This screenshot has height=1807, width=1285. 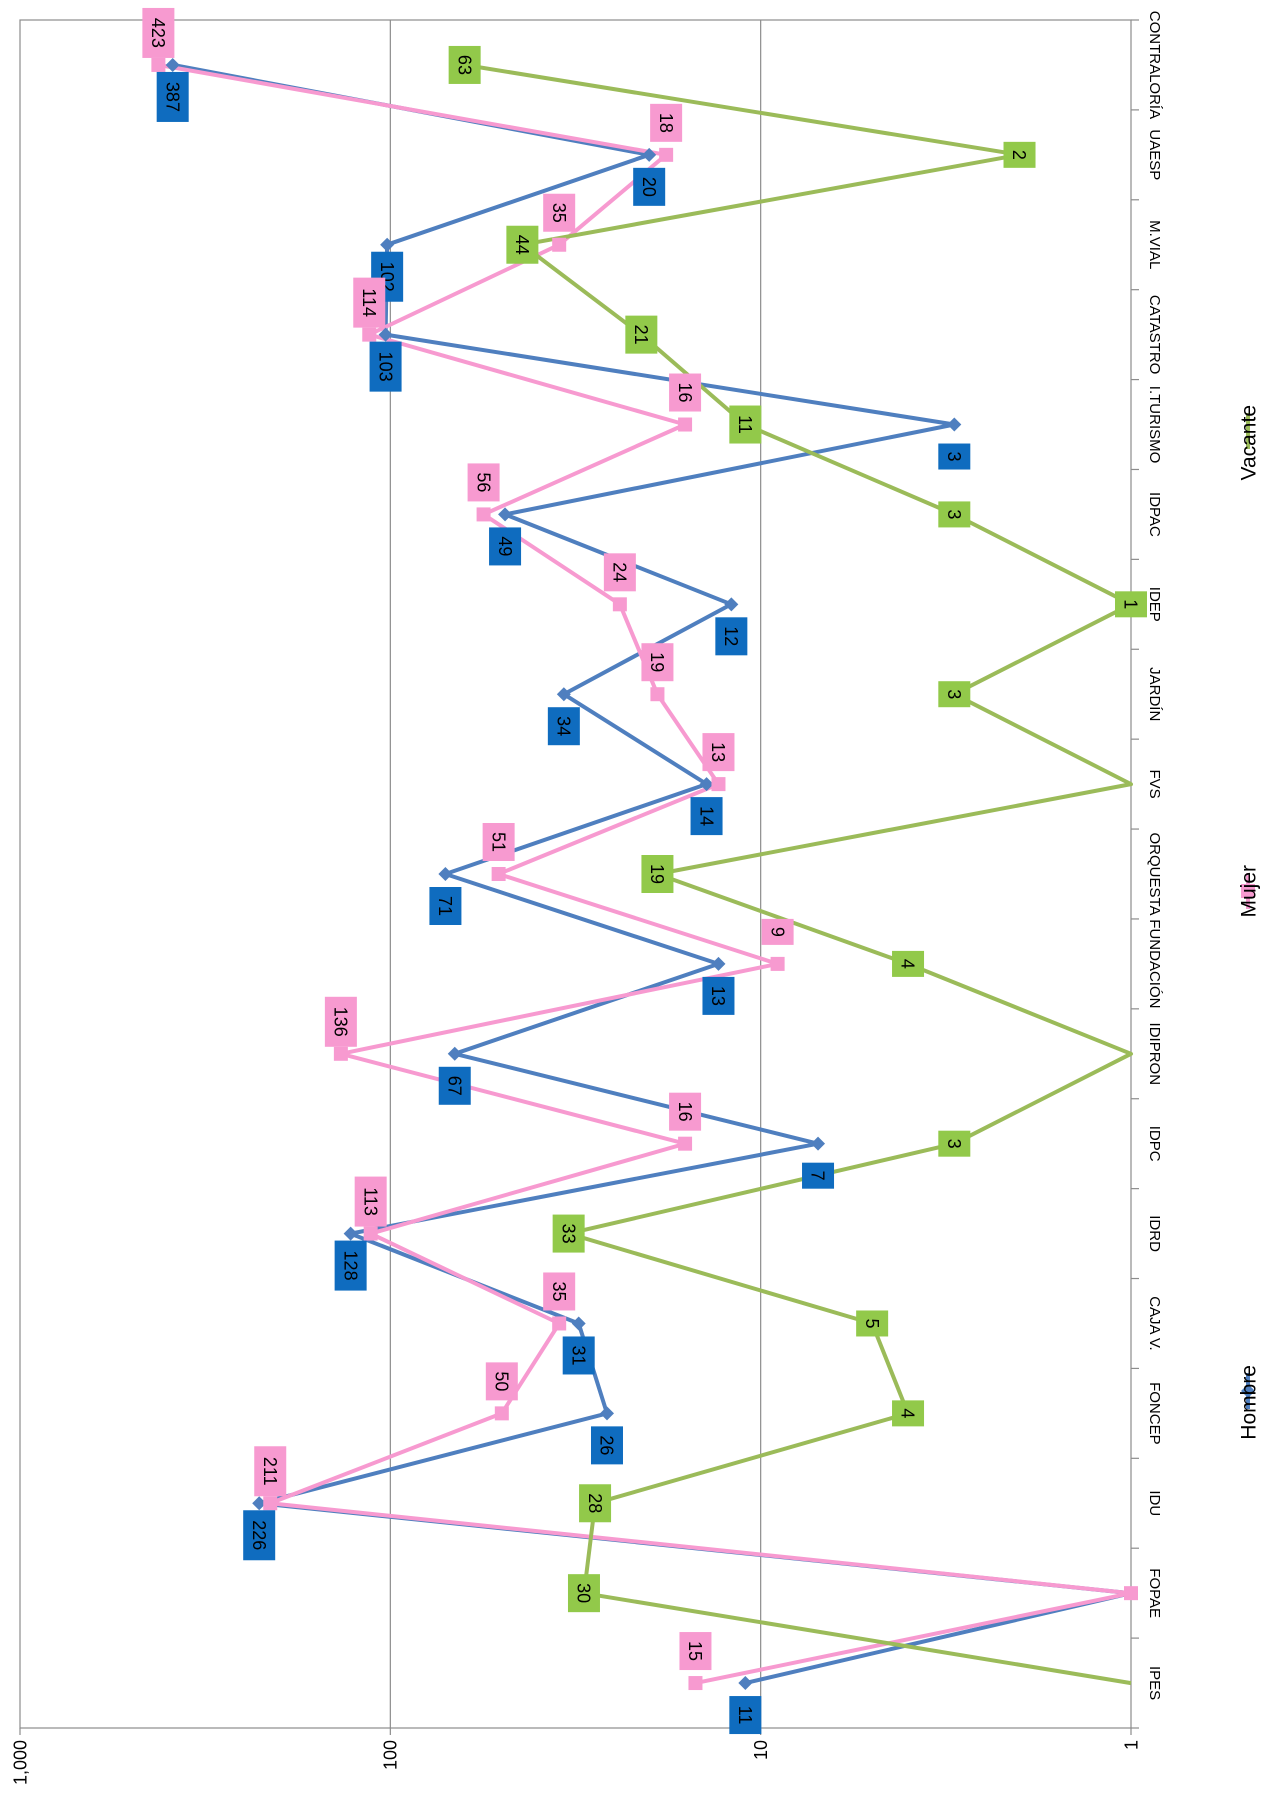 I want to click on category-tick-label: FUNDACIÓN, so click(x=1154, y=963).